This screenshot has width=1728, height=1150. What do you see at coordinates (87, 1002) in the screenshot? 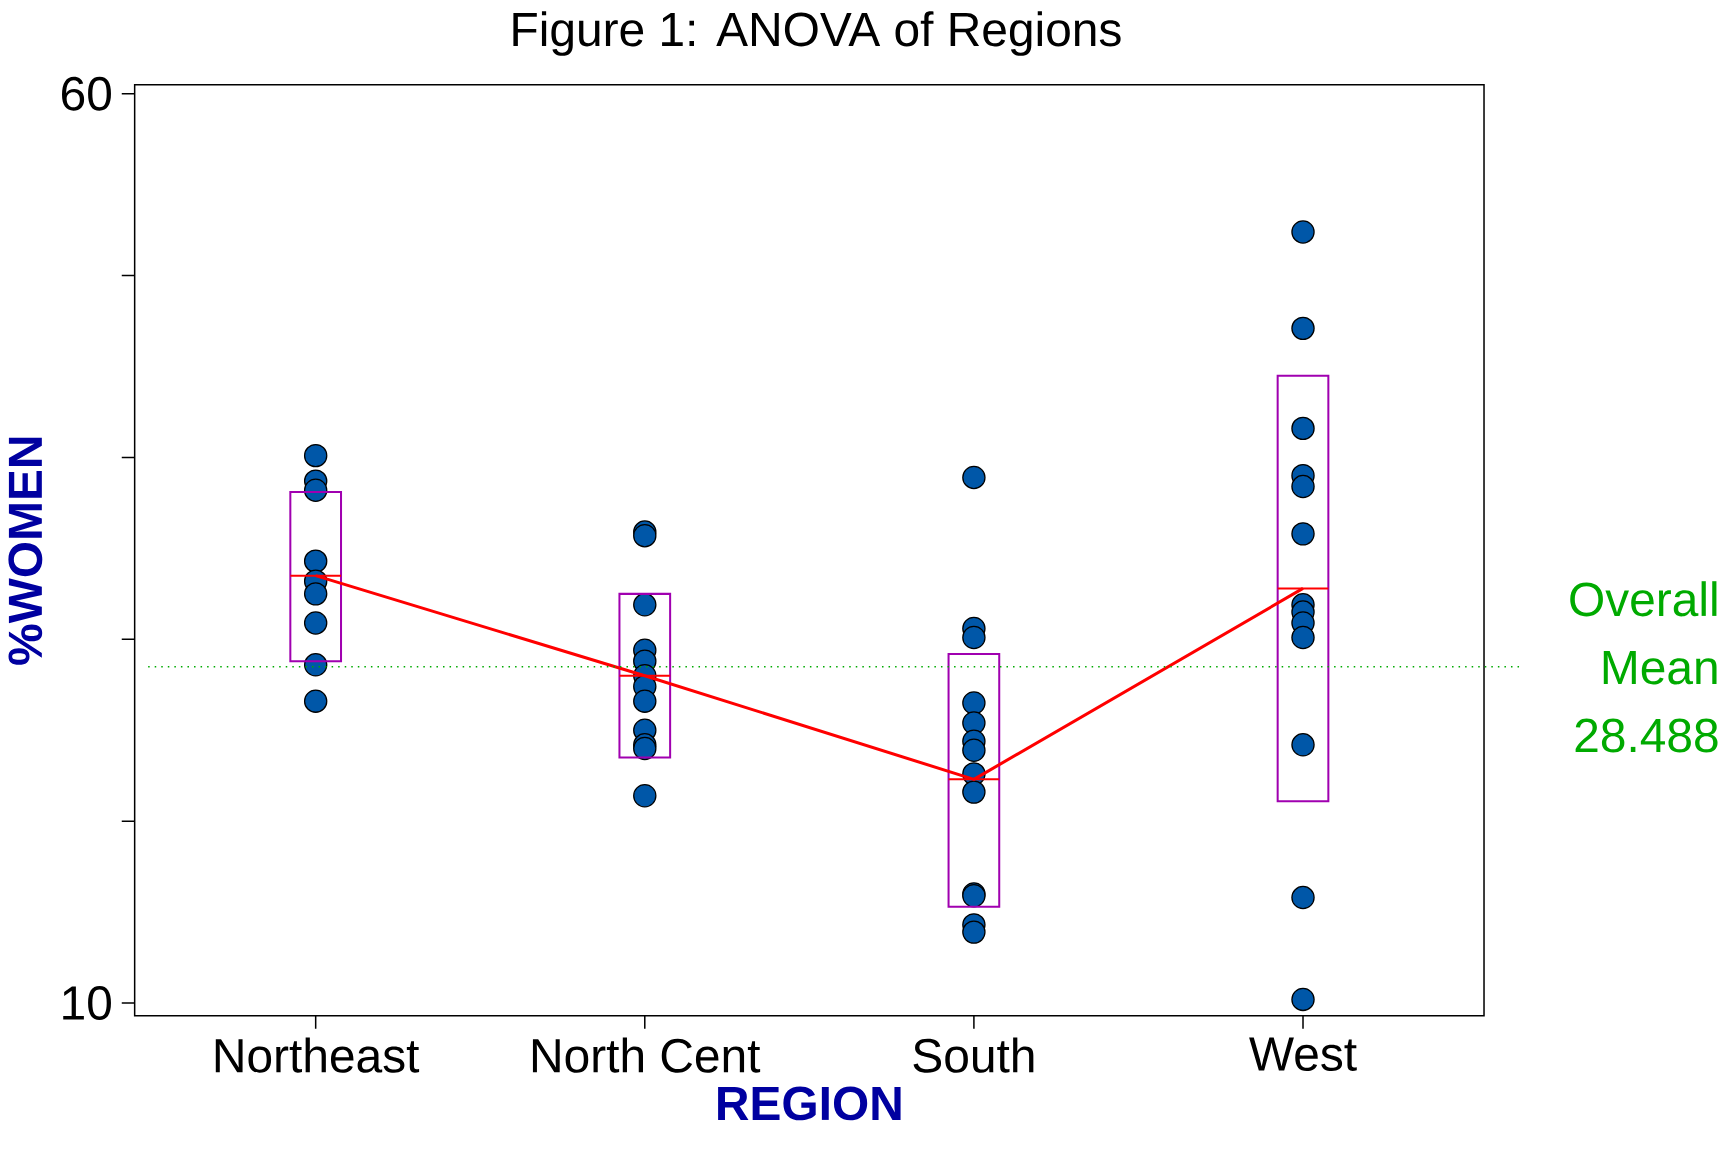
I see `y-tick-label: 10` at bounding box center [87, 1002].